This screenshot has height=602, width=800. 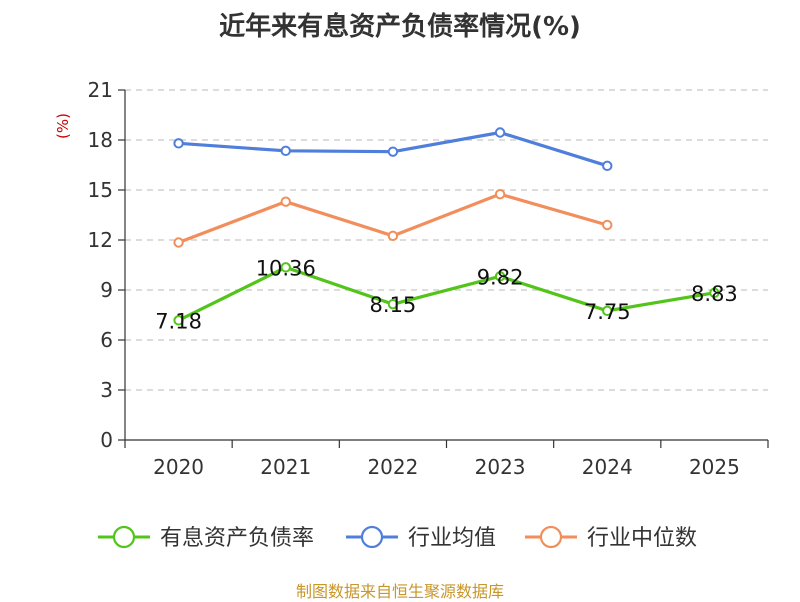 I want to click on legend-label-1: 行业均值, so click(x=452, y=538).